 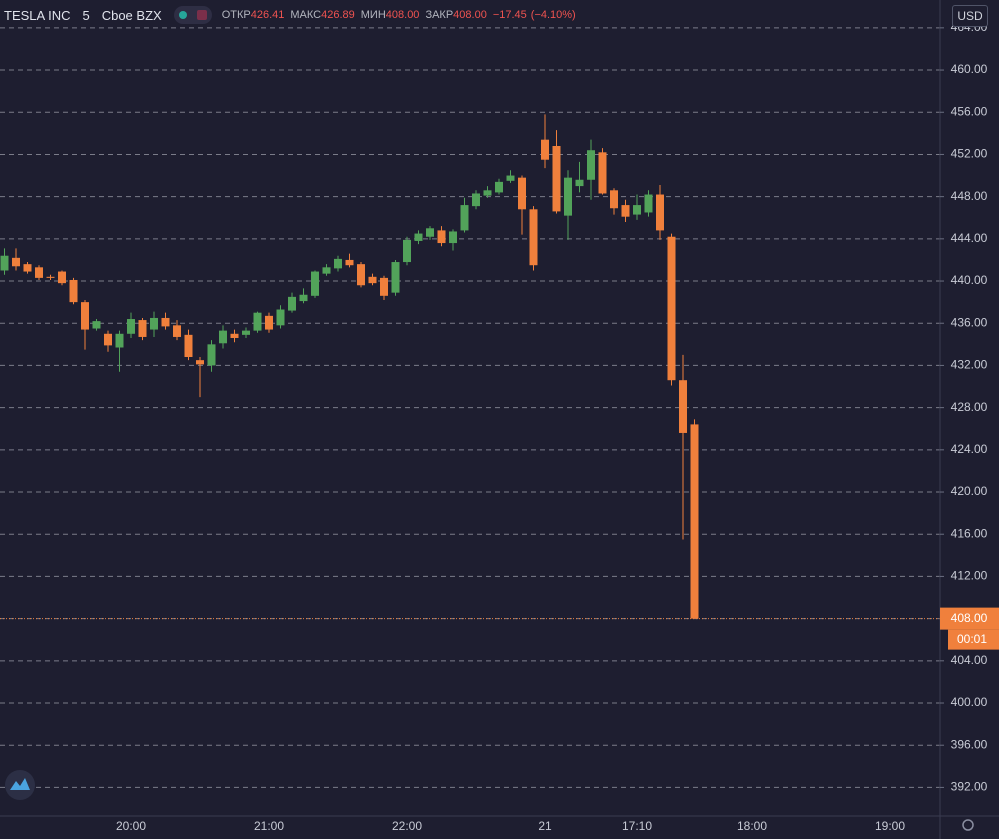 What do you see at coordinates (969, 322) in the screenshot?
I see `y-tick-label: 436.00` at bounding box center [969, 322].